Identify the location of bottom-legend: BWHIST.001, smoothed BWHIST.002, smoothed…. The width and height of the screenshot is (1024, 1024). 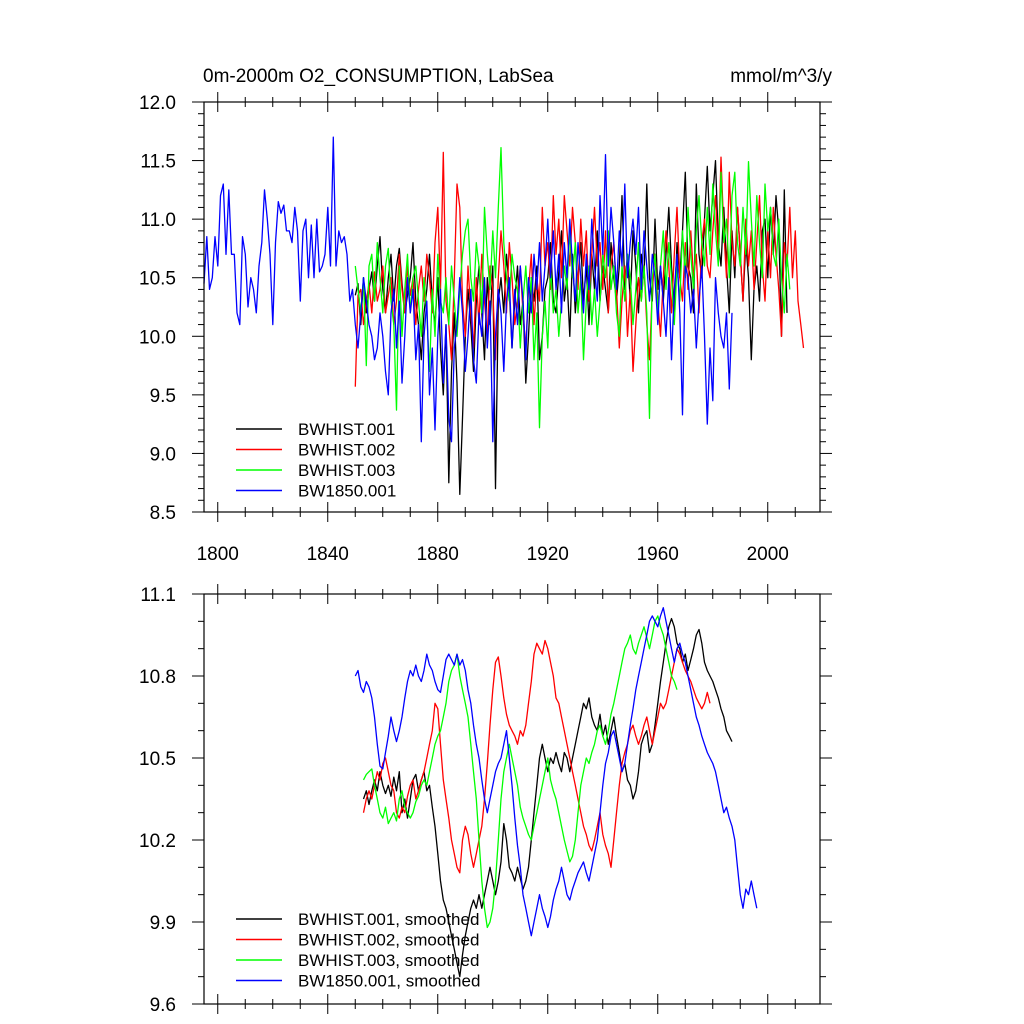
(358, 950).